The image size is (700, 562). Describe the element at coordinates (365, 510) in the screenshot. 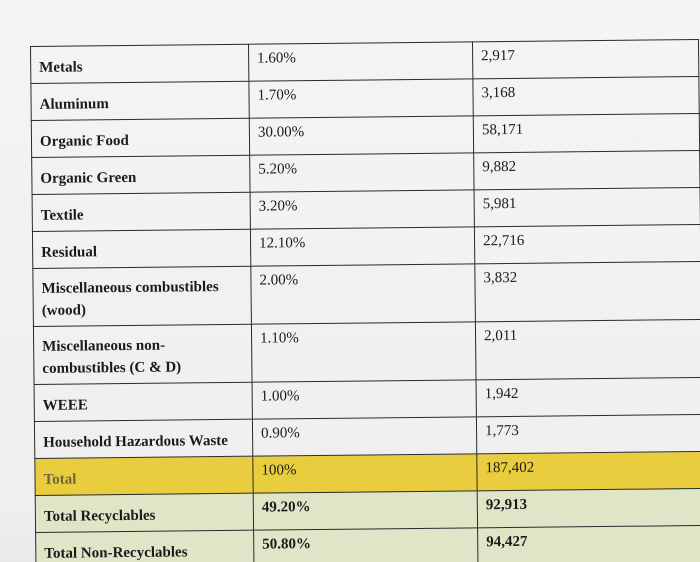

I see `percent-cell: 49.20%` at that location.